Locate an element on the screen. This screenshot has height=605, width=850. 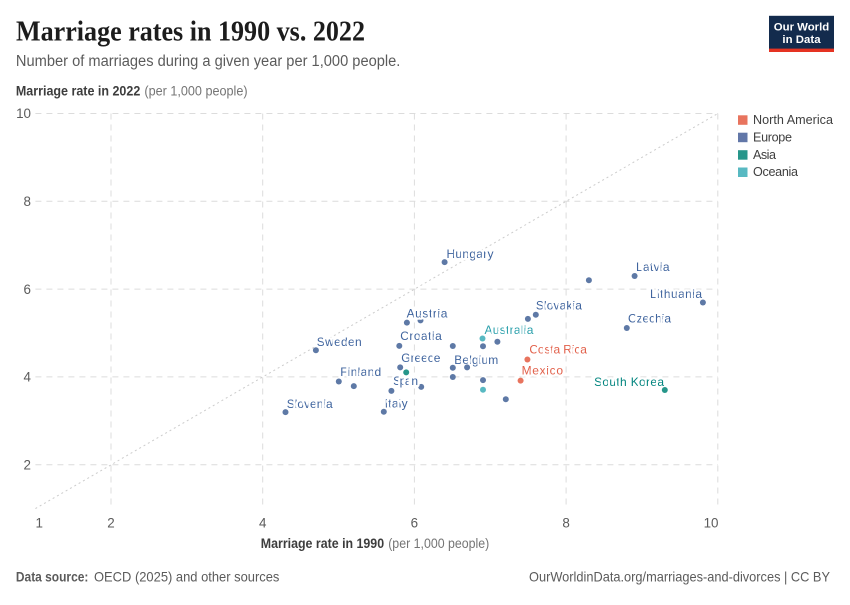
svg-text: Slovakia is located at coordinates (559, 306).